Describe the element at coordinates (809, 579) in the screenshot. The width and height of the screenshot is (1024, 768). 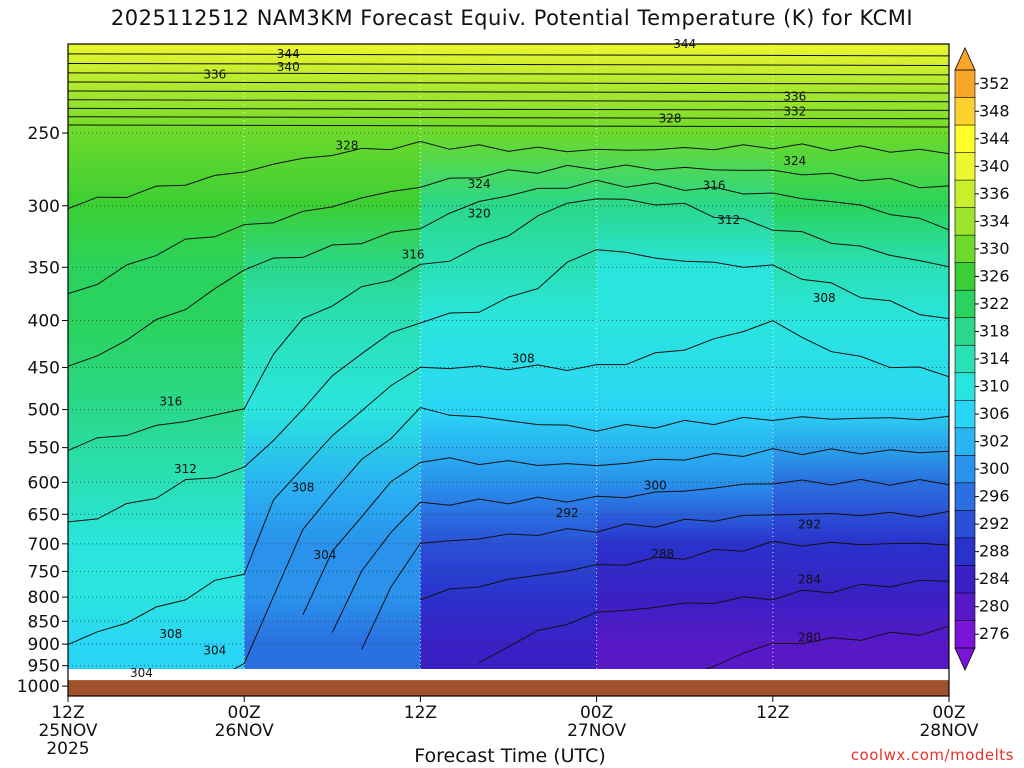
I see `contour-label: 284` at that location.